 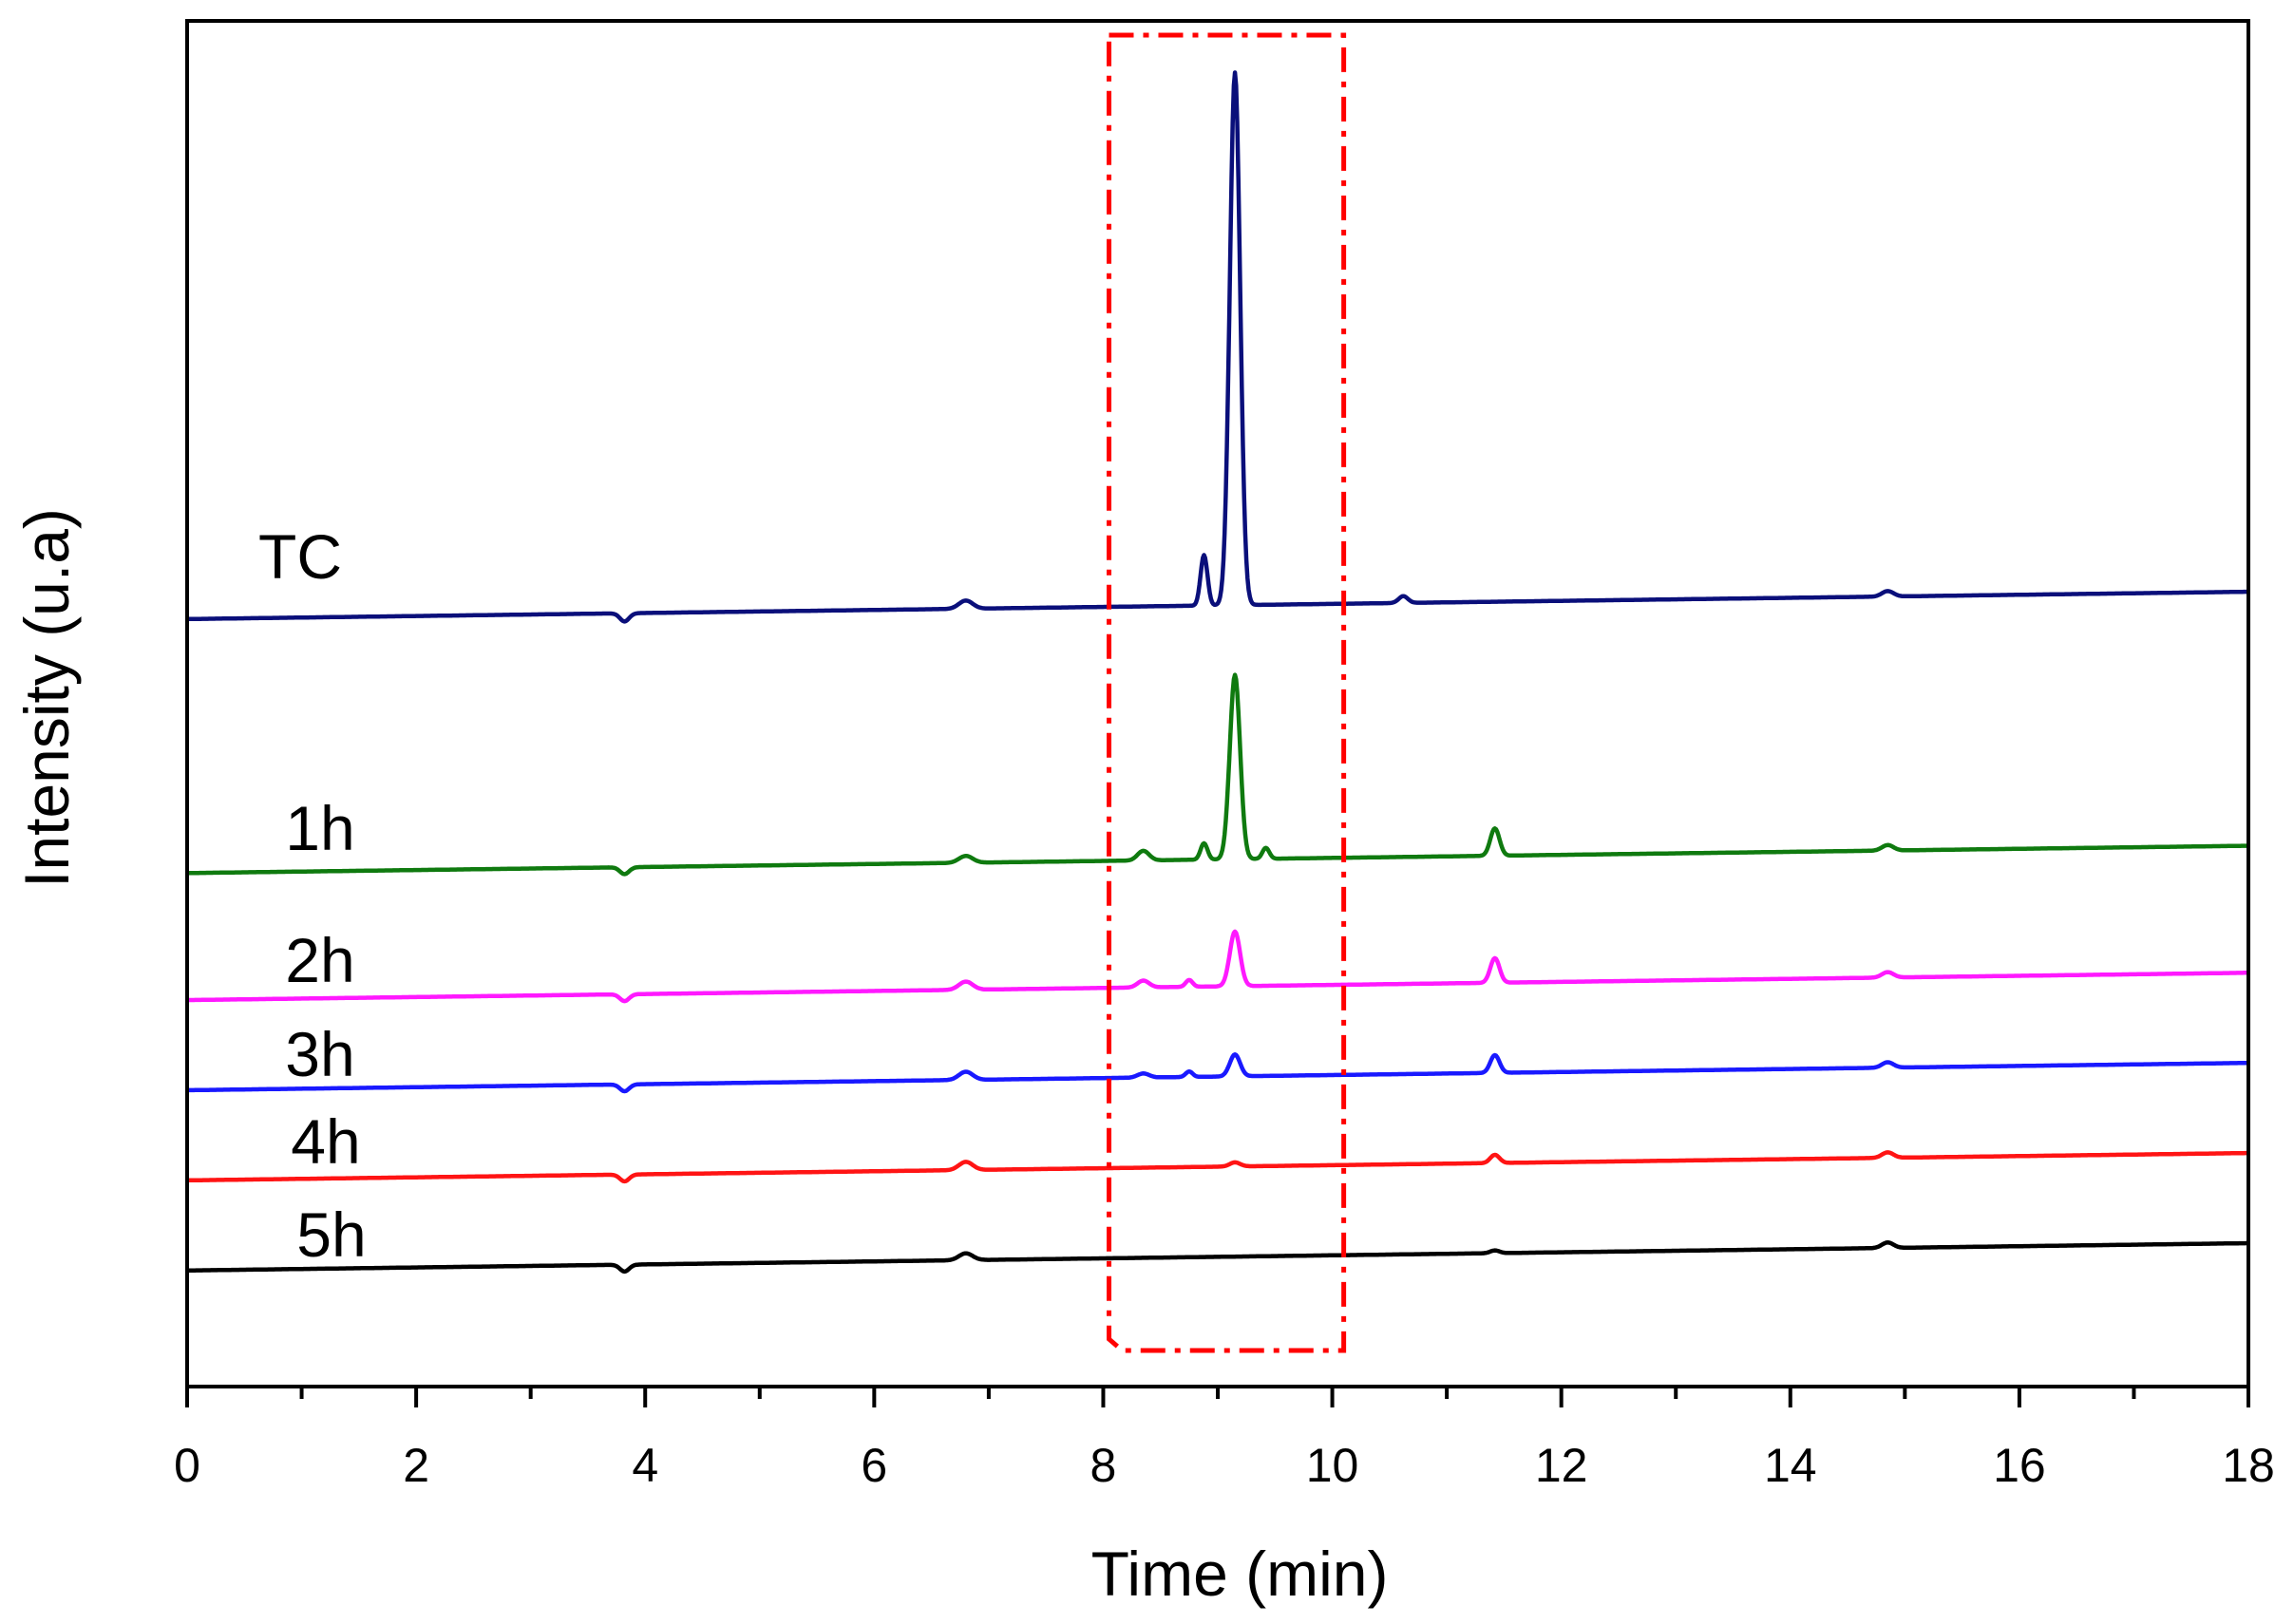 I want to click on series-label-2h: 2h, so click(x=319, y=960).